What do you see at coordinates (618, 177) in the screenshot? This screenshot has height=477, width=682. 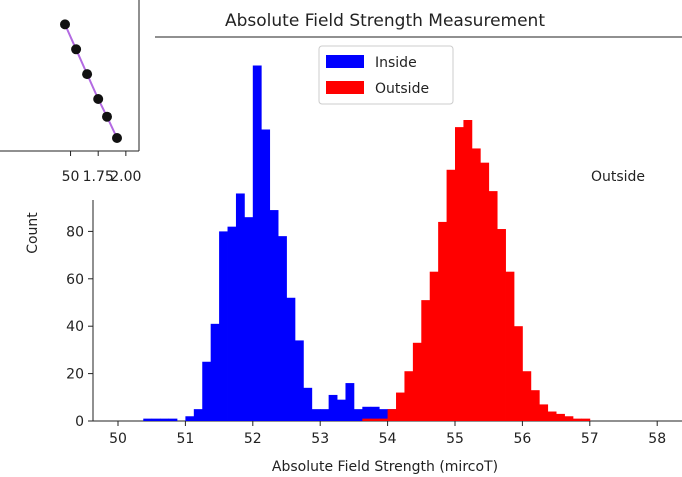 I see `annotation-text: Outside` at bounding box center [618, 177].